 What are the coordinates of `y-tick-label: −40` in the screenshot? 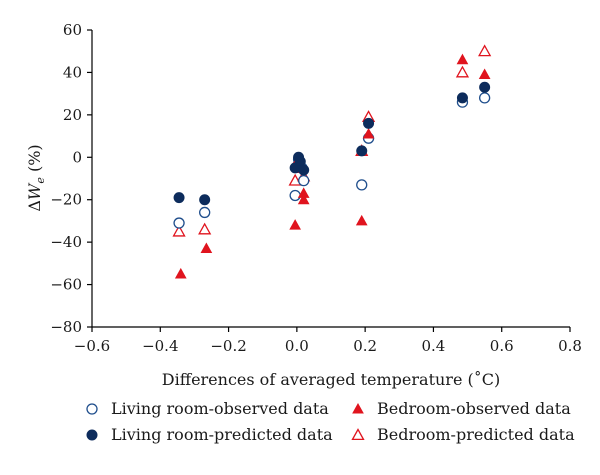 It's located at (66, 242).